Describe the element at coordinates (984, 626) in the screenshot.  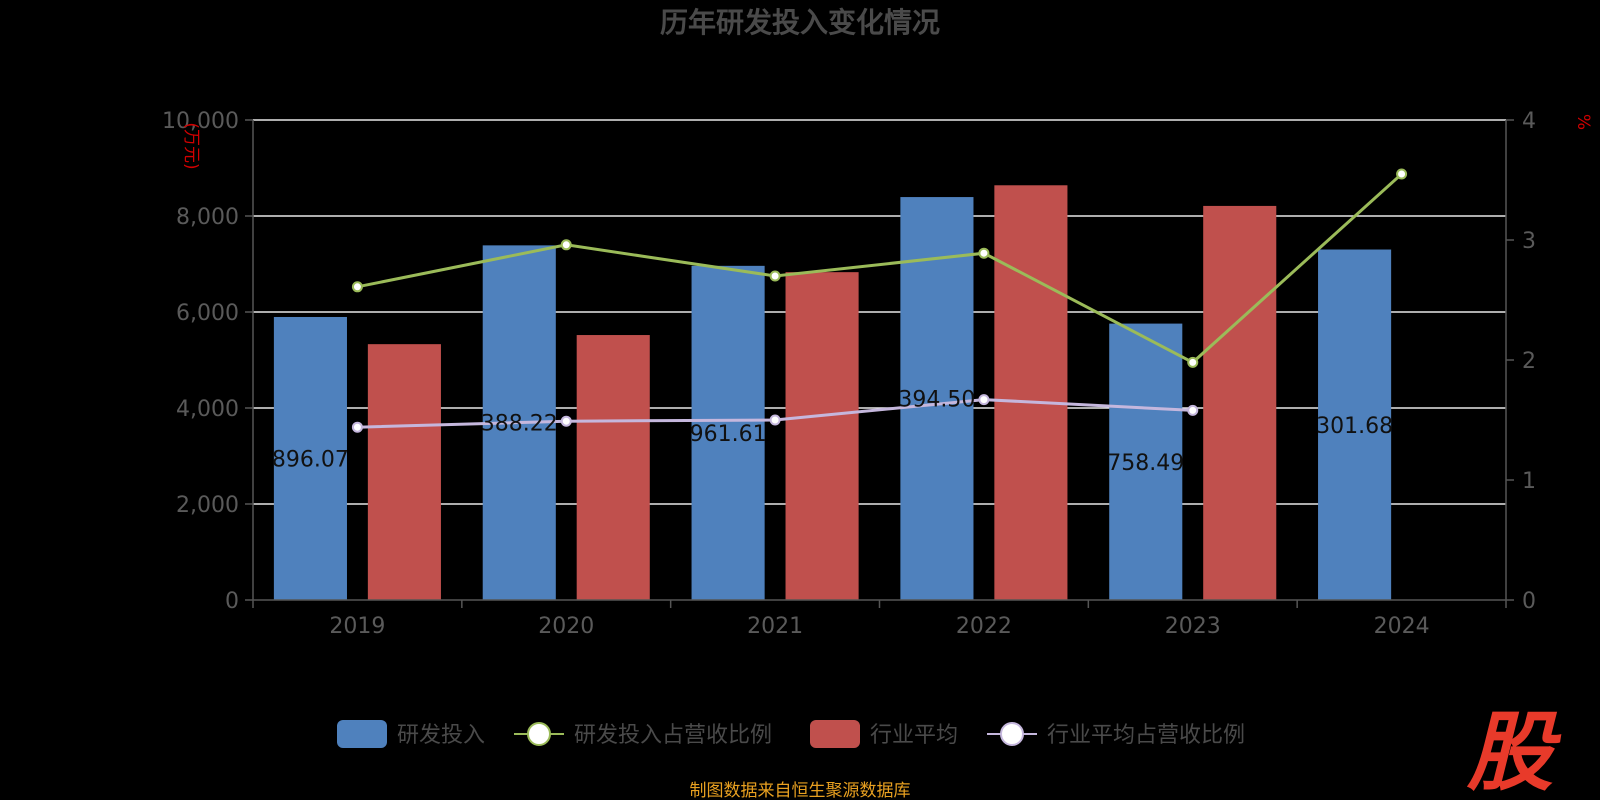
I see `x-tick-label: 2022` at that location.